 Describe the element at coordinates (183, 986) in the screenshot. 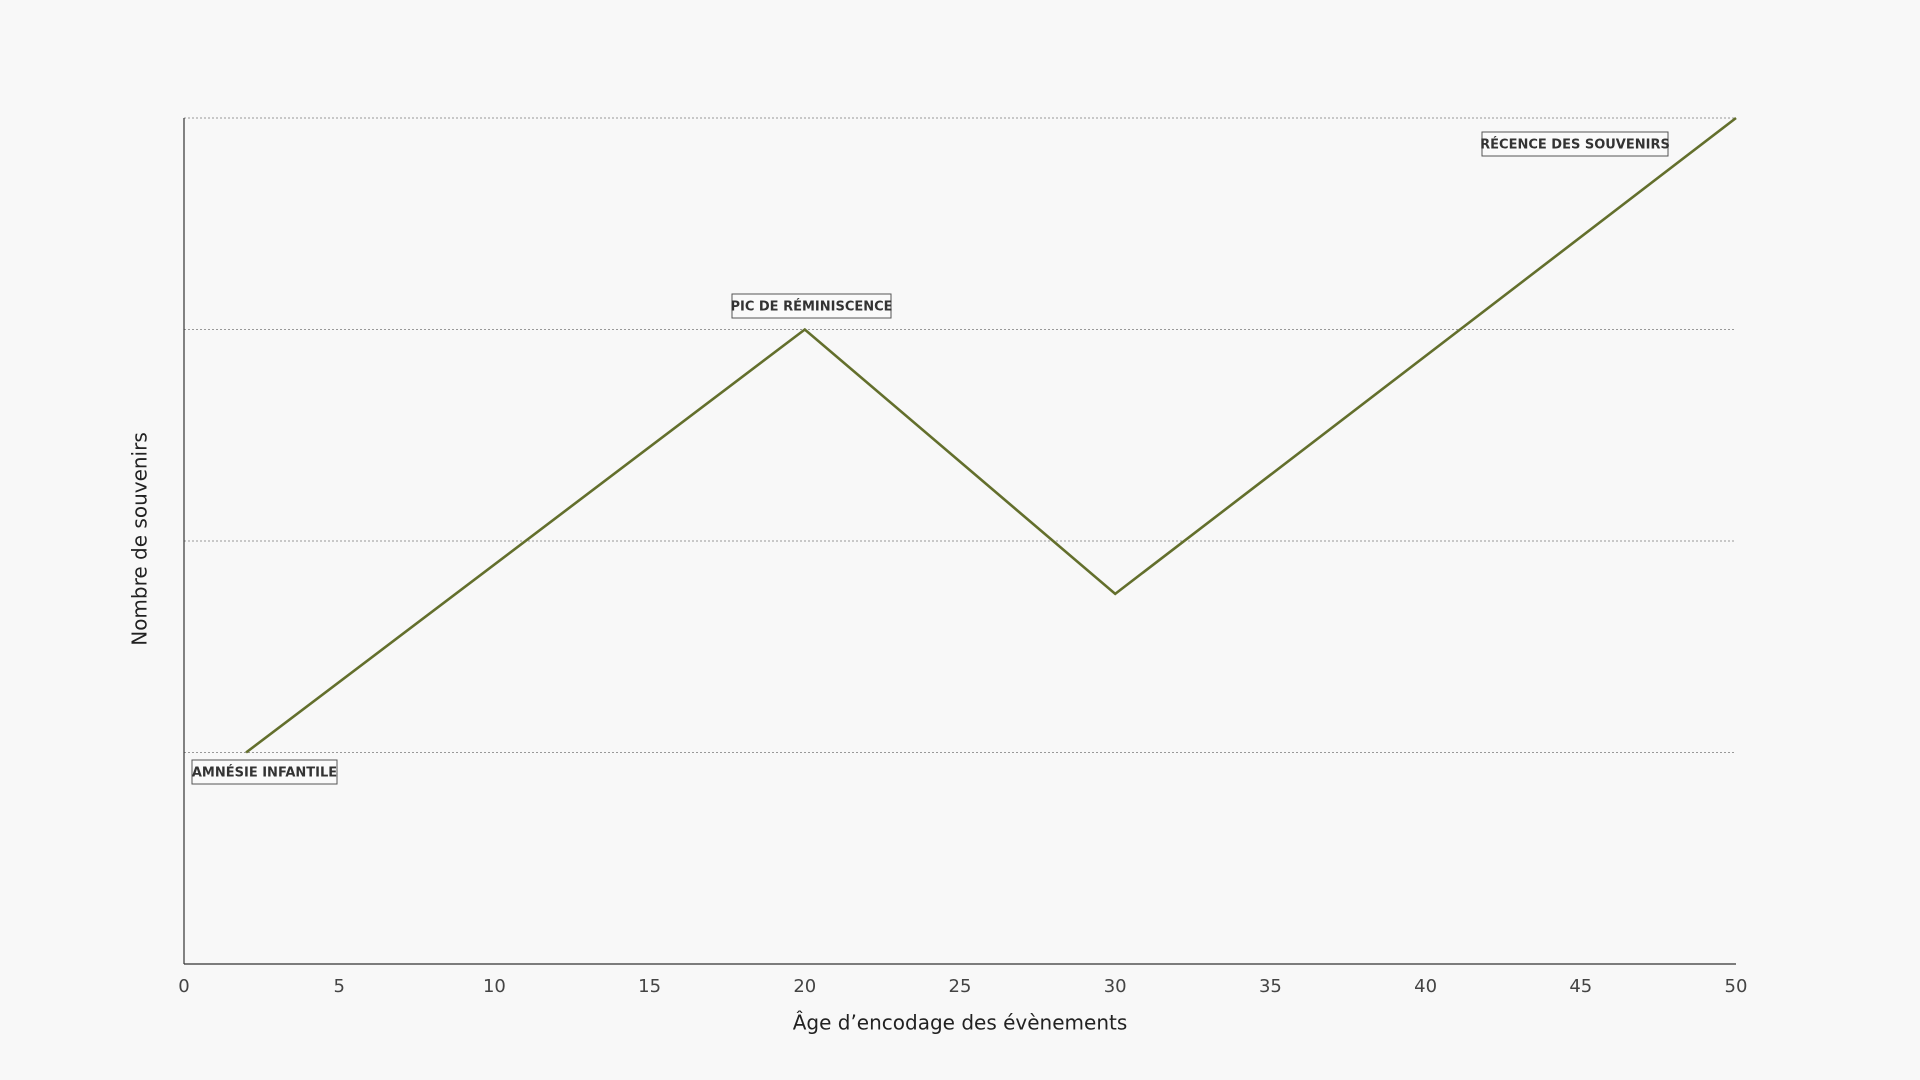

I see `x-tick-label: 0` at that location.